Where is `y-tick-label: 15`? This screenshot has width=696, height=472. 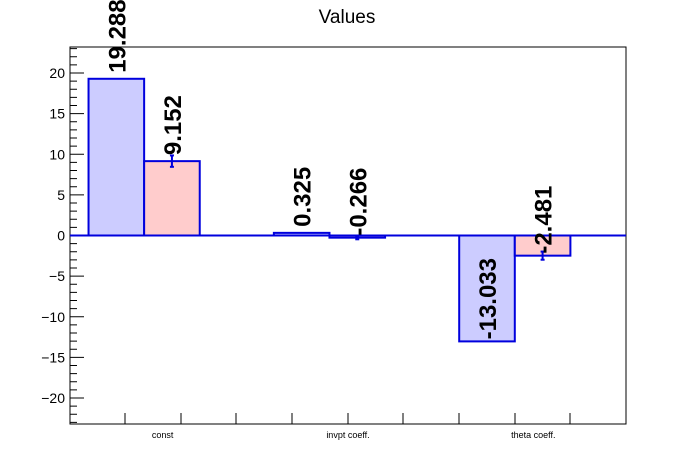
y-tick-label: 15 is located at coordinates (57, 114).